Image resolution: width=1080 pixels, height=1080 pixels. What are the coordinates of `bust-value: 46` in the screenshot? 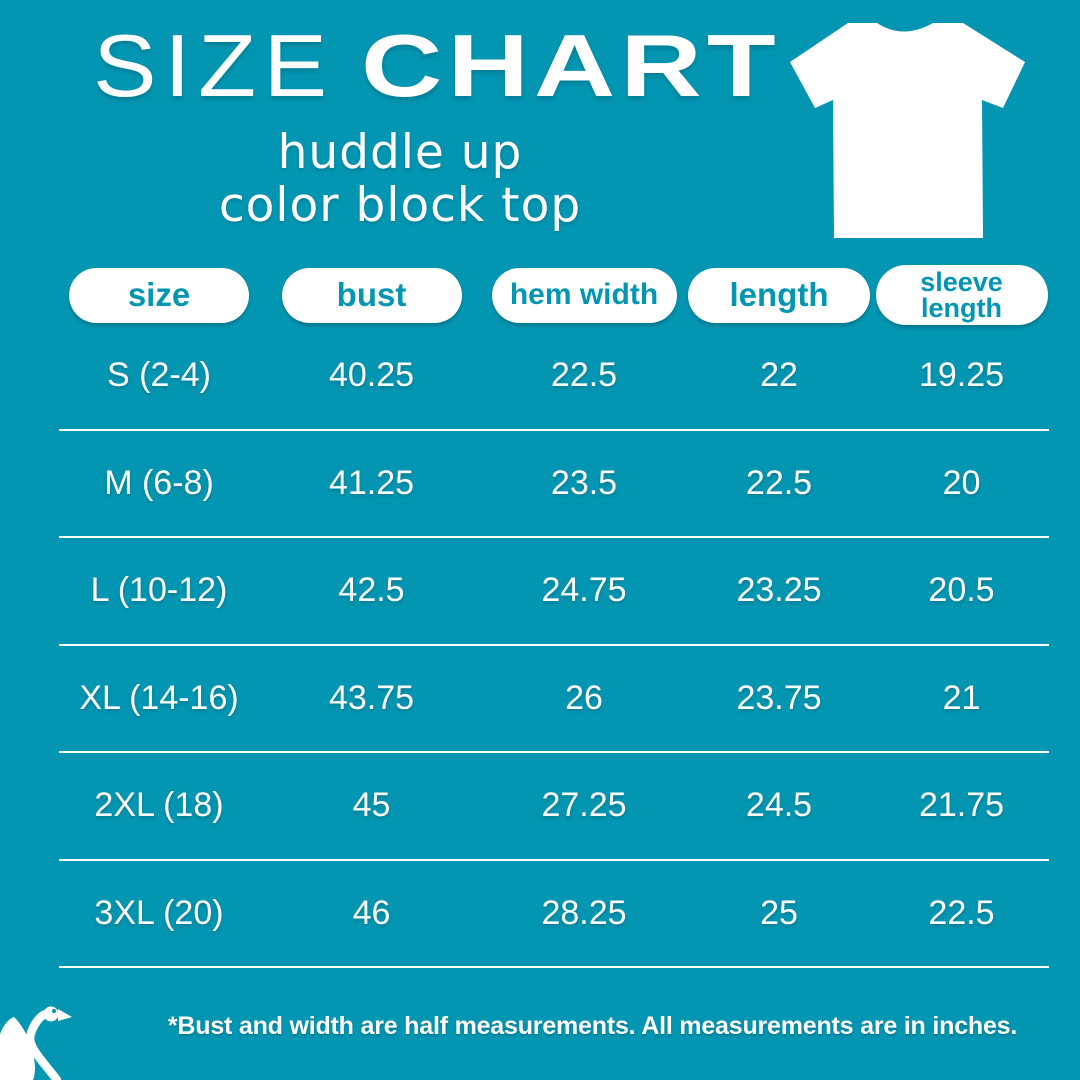 It's located at (371, 912).